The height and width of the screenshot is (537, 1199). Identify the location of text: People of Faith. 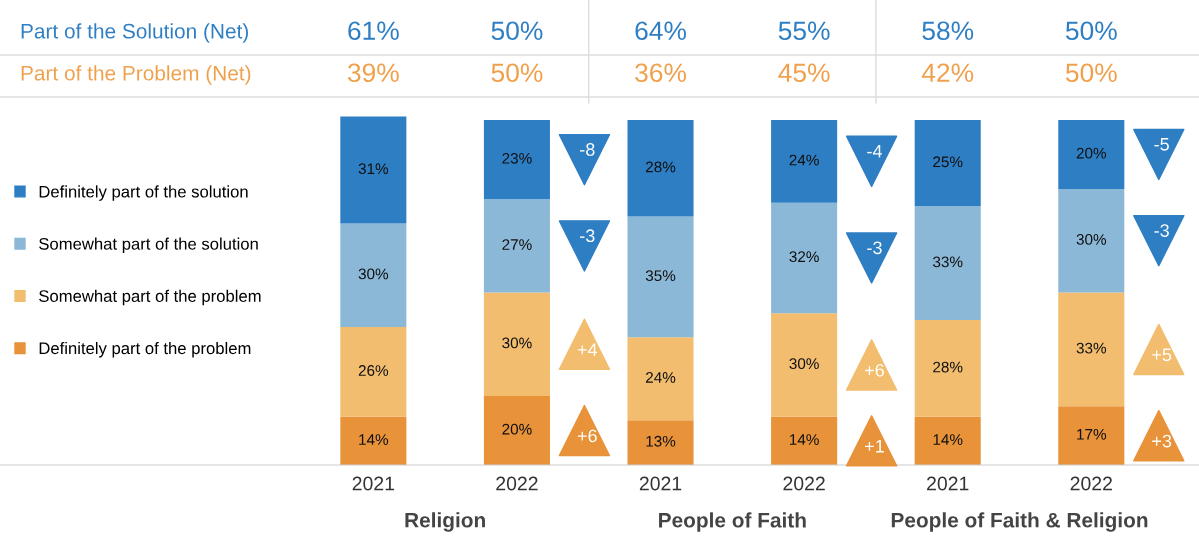
(732, 522).